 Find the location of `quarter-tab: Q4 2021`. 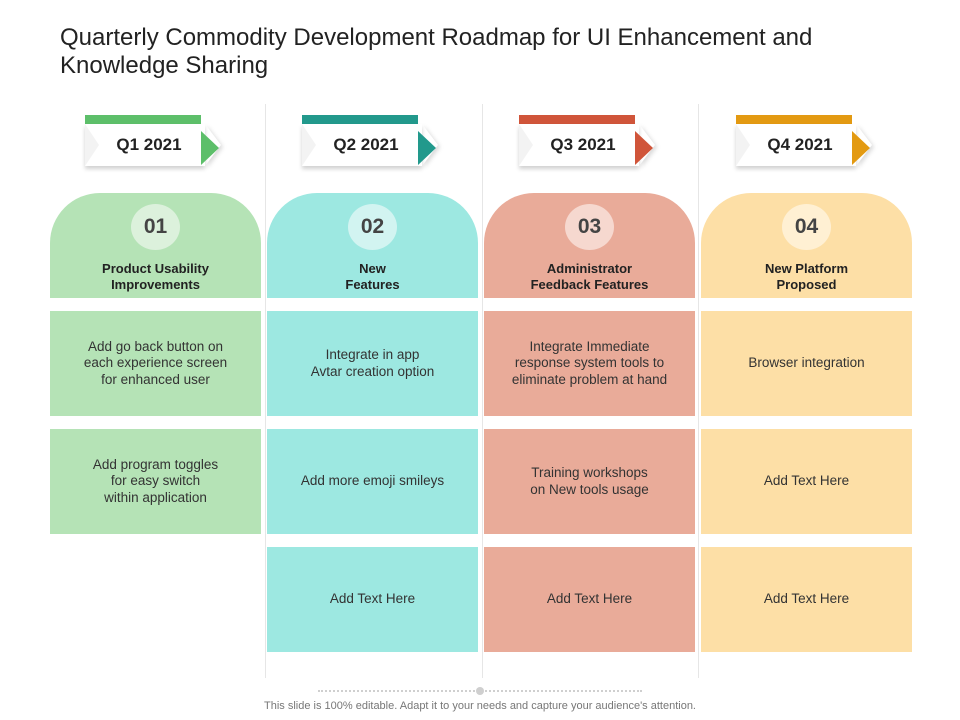

quarter-tab: Q4 2021 is located at coordinates (806, 143).